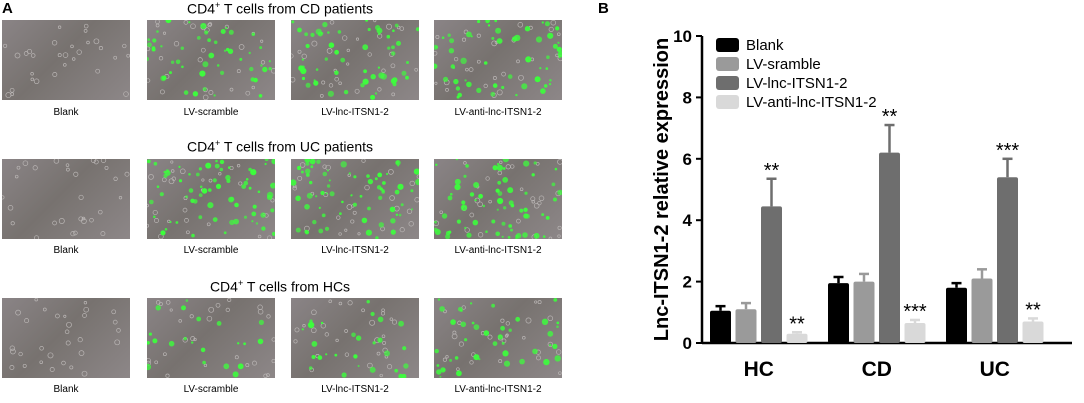 This screenshot has width=1084, height=403. Describe the element at coordinates (796, 83) in the screenshot. I see `legend-label: LV-lnc-ITSN1-2` at that location.